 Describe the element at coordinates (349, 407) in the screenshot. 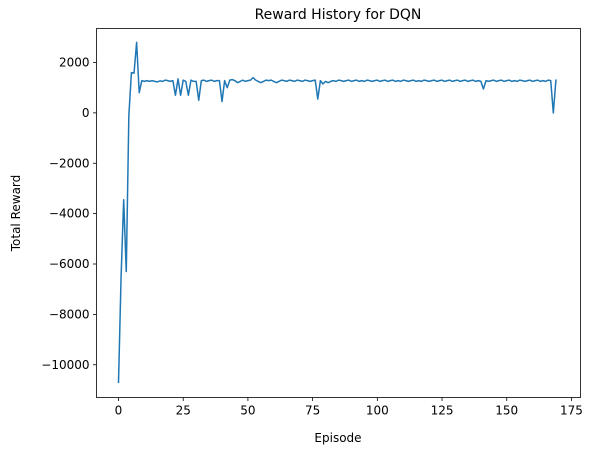

I see `x-axis: 0 25 50 75 100 125 150 175` at that location.